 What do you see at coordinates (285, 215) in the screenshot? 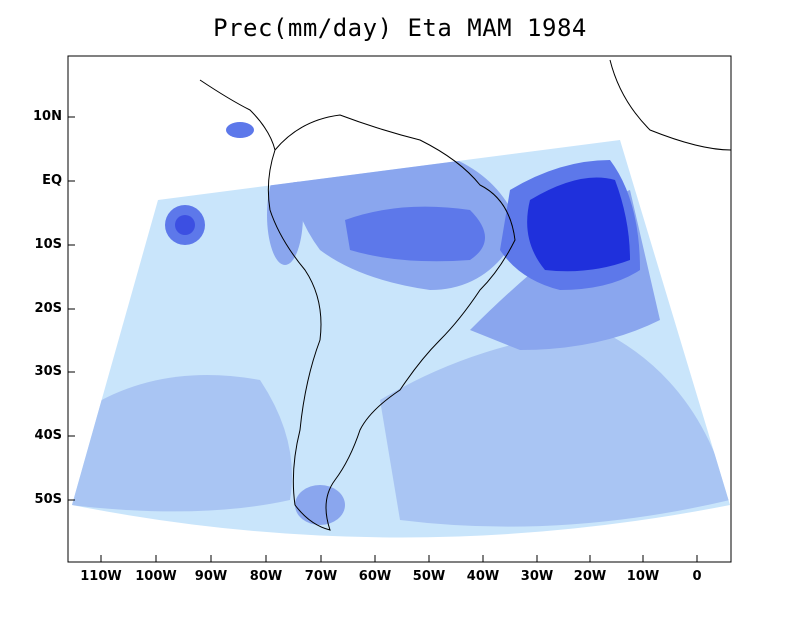
I see `precip-andes-west` at bounding box center [285, 215].